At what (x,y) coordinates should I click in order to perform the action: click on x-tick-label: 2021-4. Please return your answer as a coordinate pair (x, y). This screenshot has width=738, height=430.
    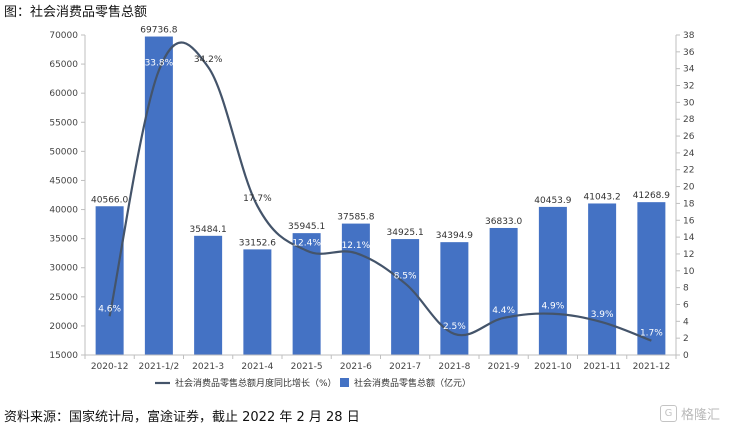
    Looking at the image, I should click on (257, 367).